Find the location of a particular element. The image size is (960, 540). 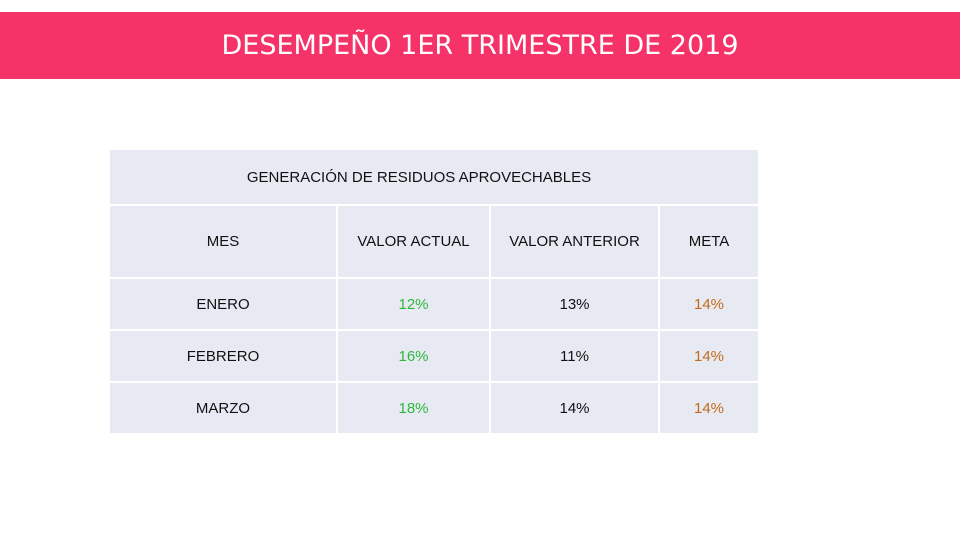

cell-month: FEBRERO is located at coordinates (224, 356).